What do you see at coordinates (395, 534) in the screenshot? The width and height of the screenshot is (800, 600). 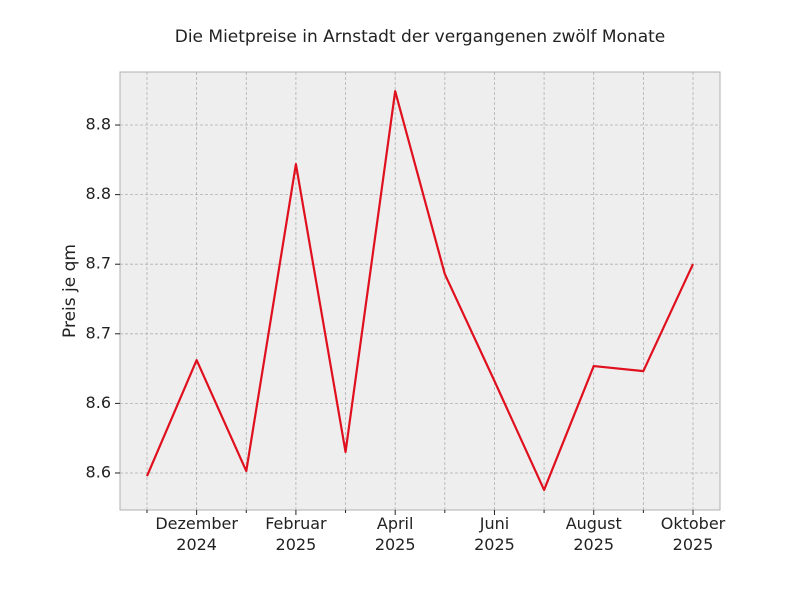 I see `x-tick-label: April 2025` at bounding box center [395, 534].